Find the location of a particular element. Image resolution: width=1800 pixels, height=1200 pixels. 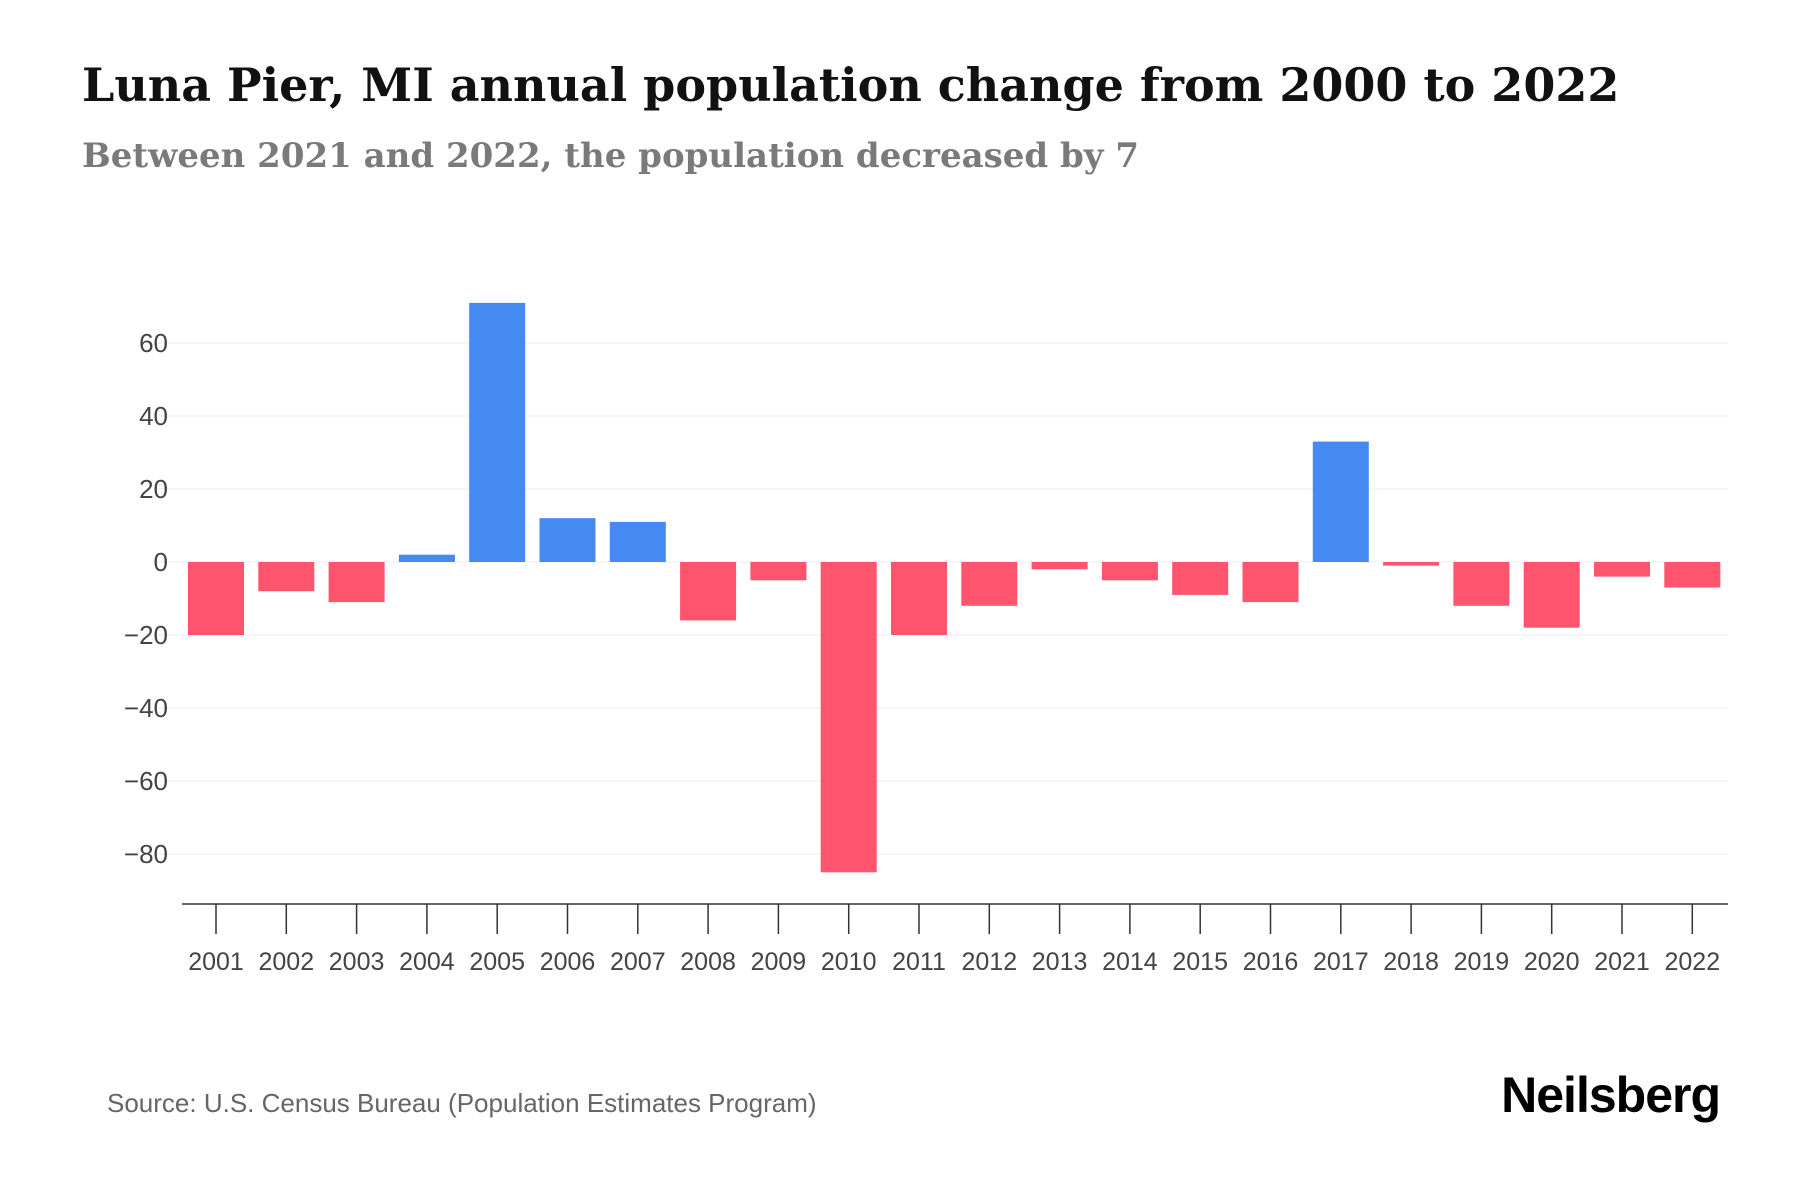

x-tick-label: 2010 is located at coordinates (849, 962).